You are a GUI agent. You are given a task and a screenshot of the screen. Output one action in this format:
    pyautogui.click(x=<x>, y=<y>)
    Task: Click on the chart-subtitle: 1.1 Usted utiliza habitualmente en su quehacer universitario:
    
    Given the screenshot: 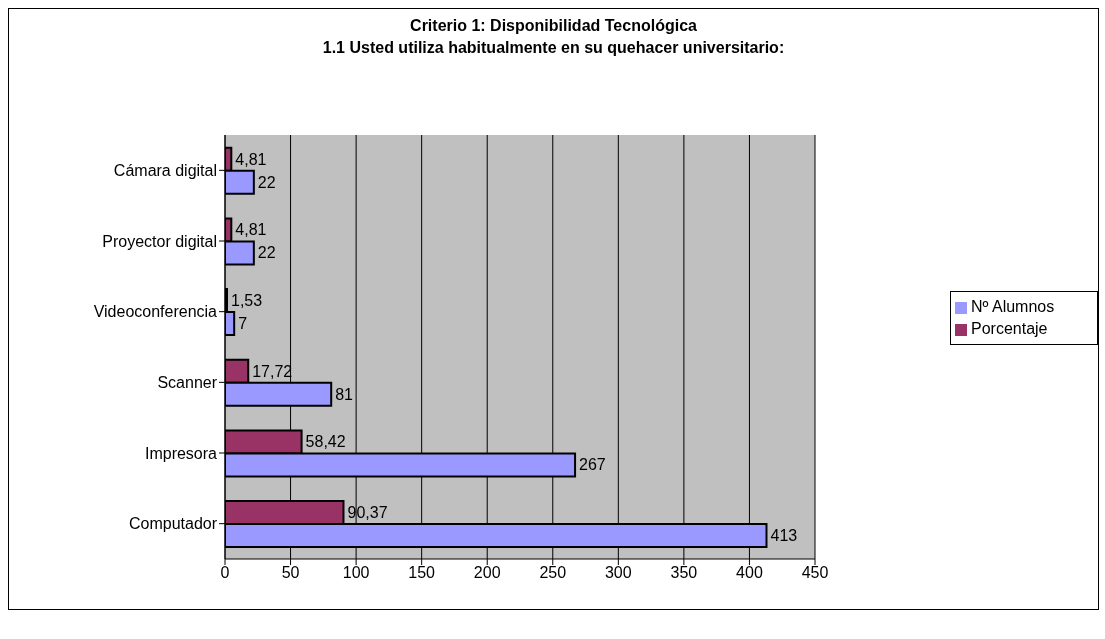 What is the action you would take?
    pyautogui.click(x=553, y=48)
    